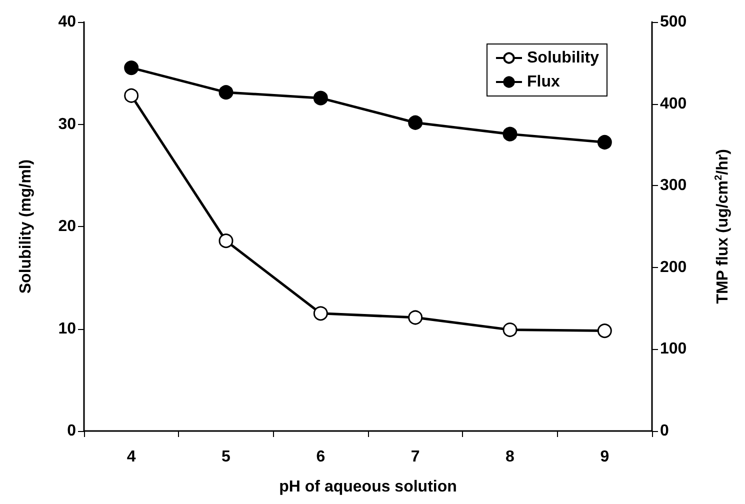  I want to click on y2-axis-title: TMP flux (ug/cm2/hr), so click(723, 226).